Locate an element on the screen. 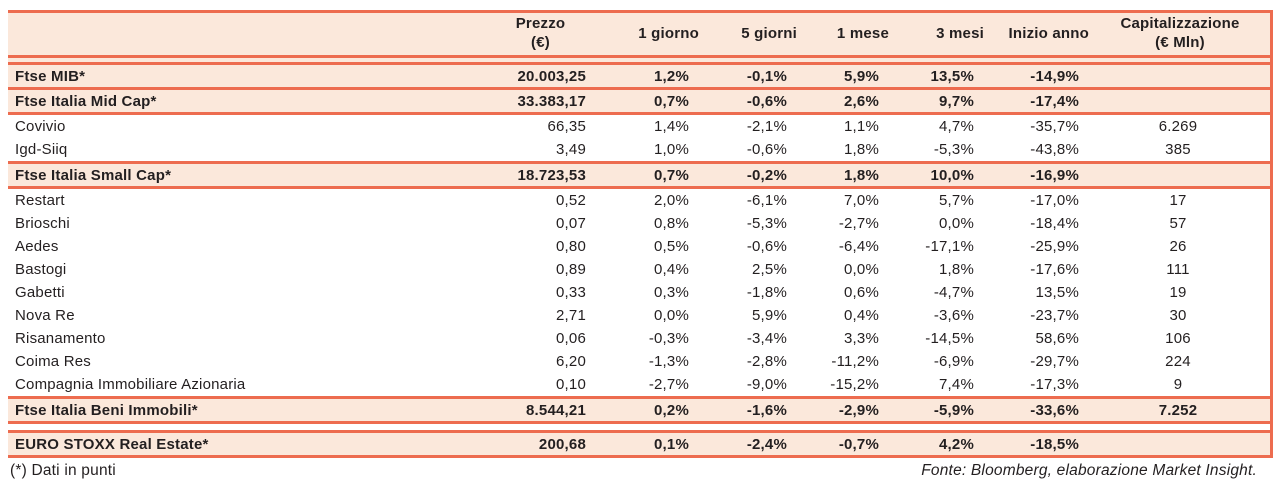 The width and height of the screenshot is (1281, 488). row-name: Ftse Italia Small Cap* is located at coordinates (93, 175).